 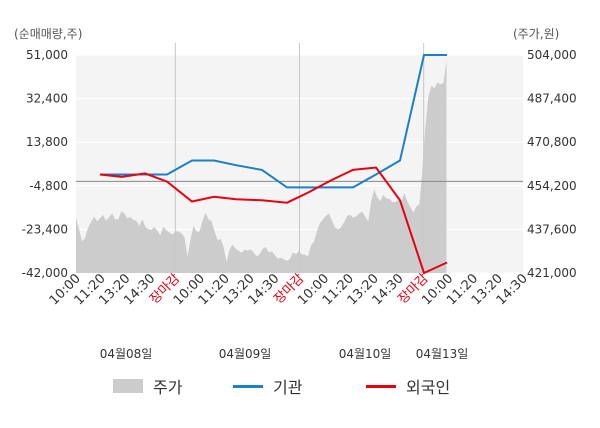 I want to click on right-tick-label: 487,400, so click(x=552, y=99).